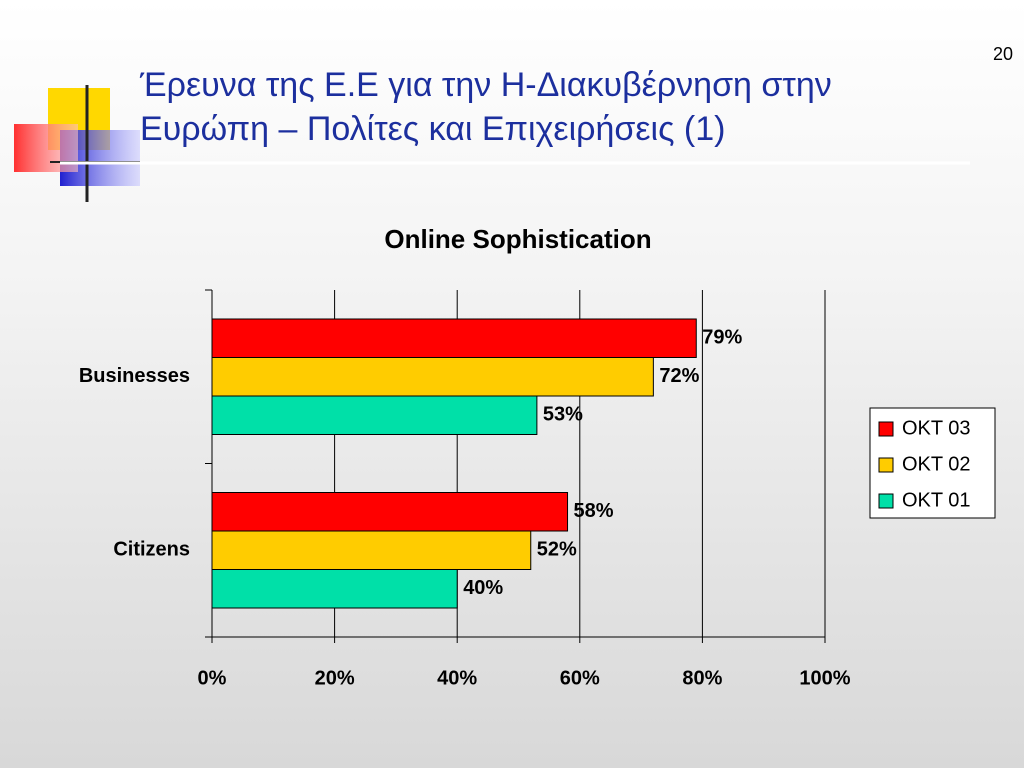  What do you see at coordinates (517, 239) in the screenshot?
I see `chart-title: Online Sophistication` at bounding box center [517, 239].